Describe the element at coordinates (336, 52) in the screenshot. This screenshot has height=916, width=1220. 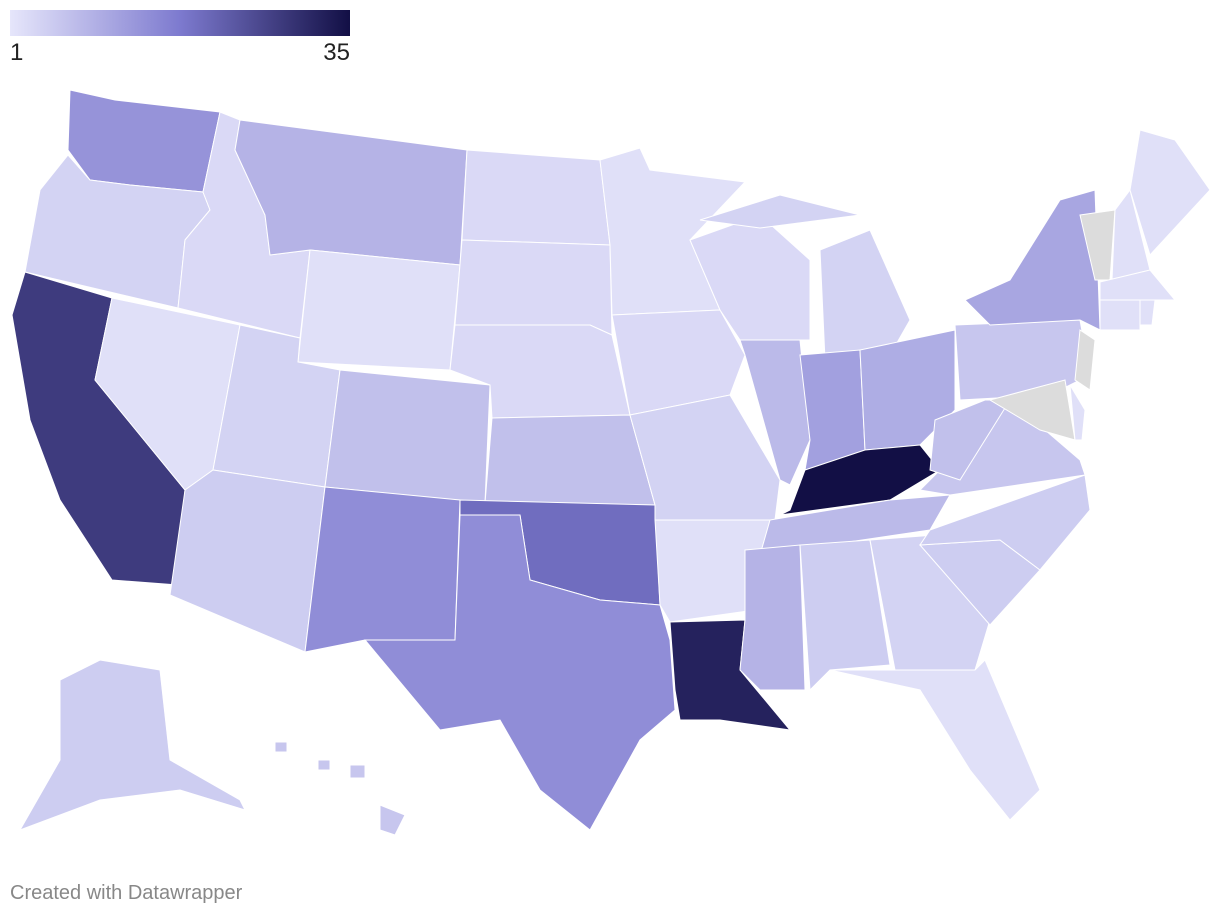
I see `legend-max: 35` at that location.